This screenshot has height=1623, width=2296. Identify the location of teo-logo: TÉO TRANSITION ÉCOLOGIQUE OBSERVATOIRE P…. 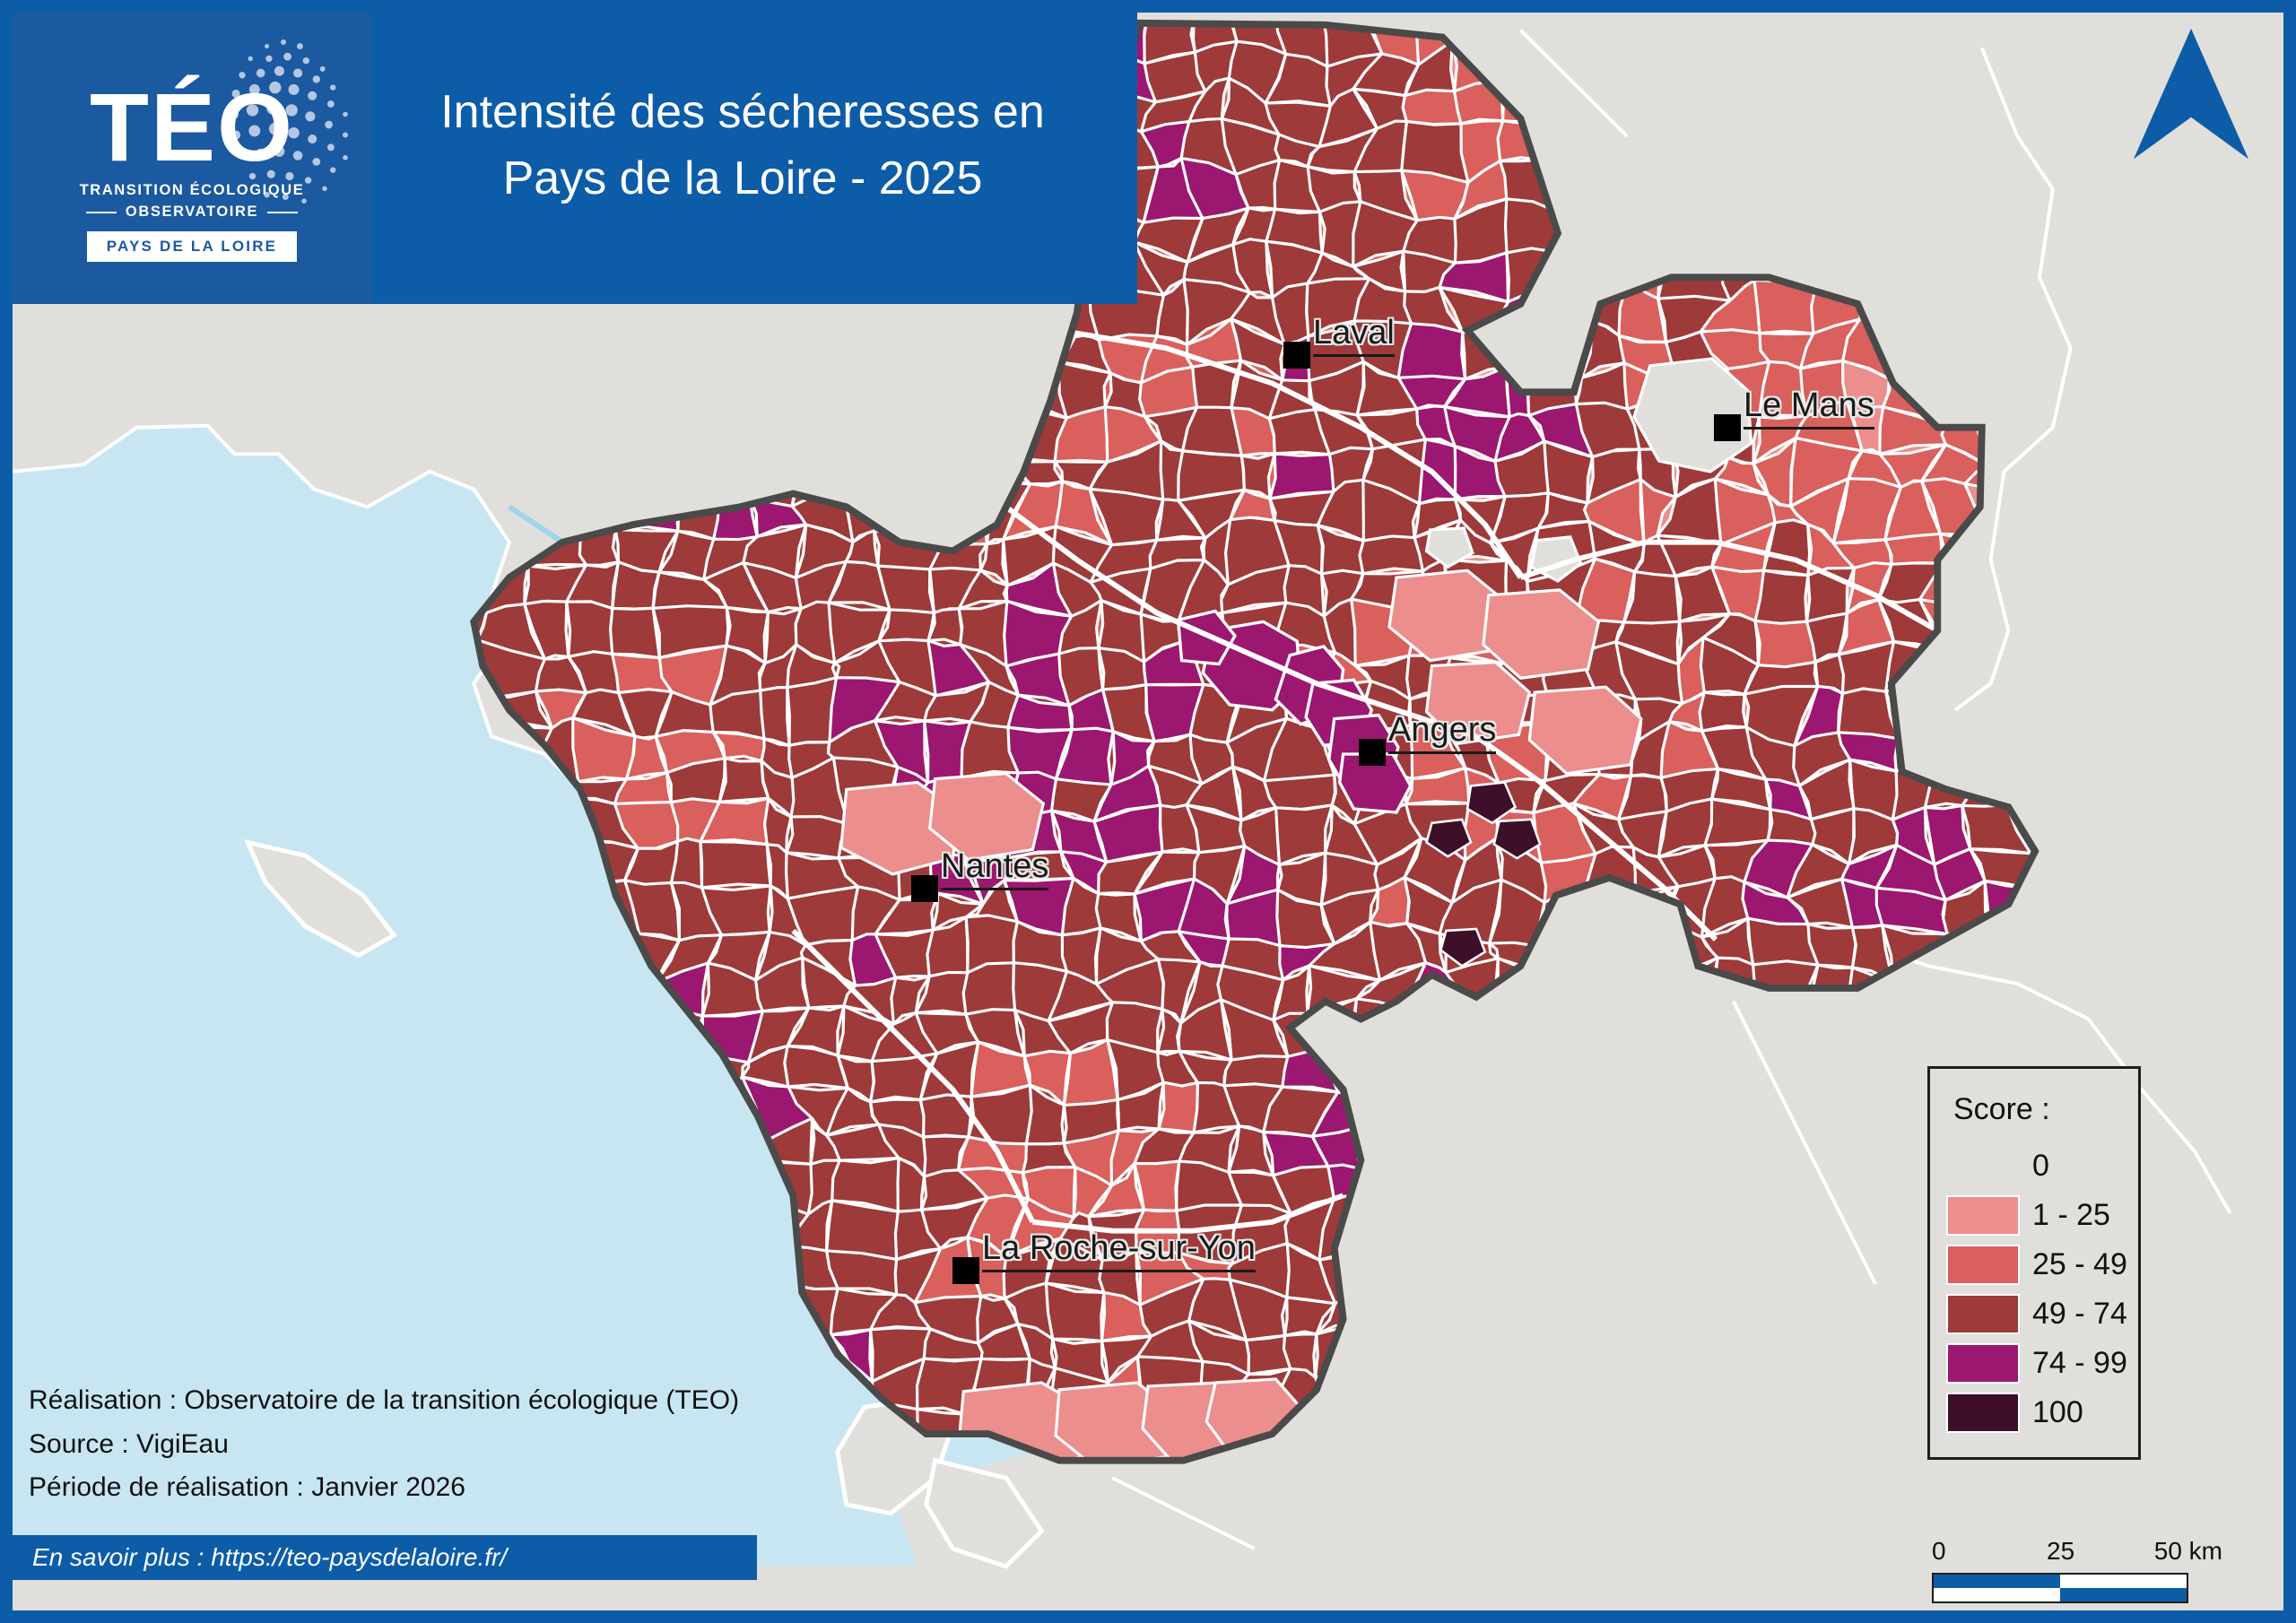
(192, 158).